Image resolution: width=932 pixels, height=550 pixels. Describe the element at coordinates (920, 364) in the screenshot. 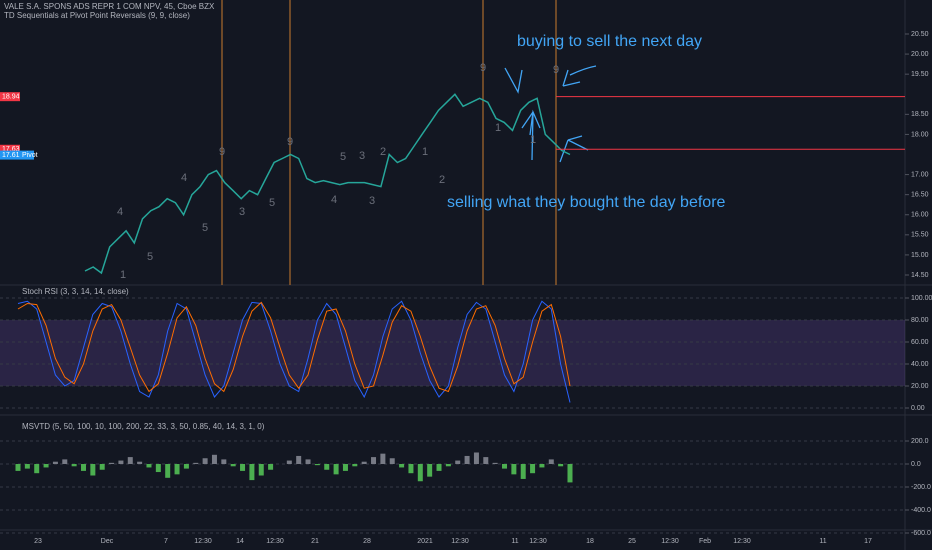

I see `y-tick-label: 40.00` at that location.